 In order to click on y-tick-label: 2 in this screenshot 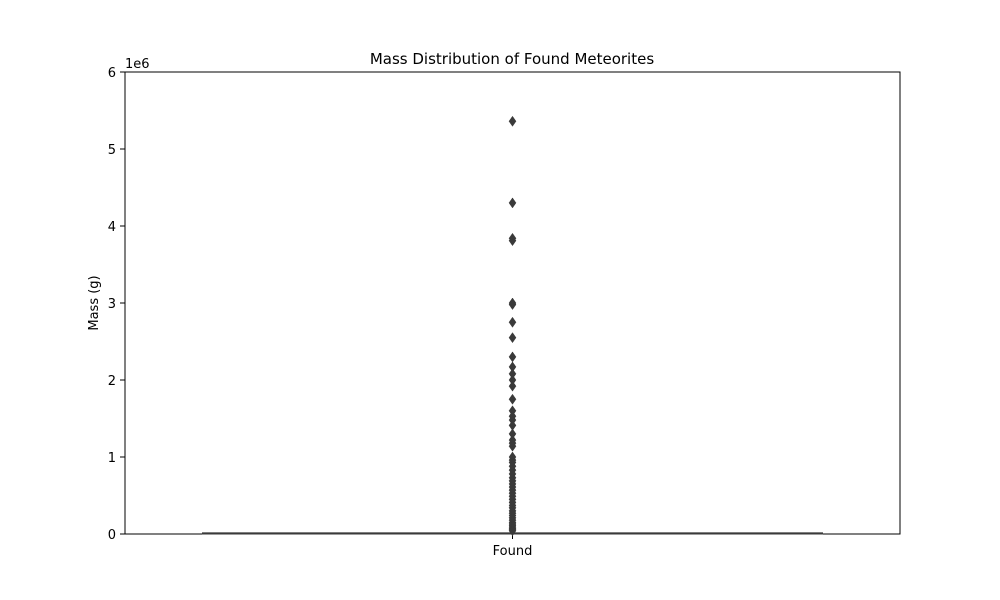, I will do `click(112, 381)`.